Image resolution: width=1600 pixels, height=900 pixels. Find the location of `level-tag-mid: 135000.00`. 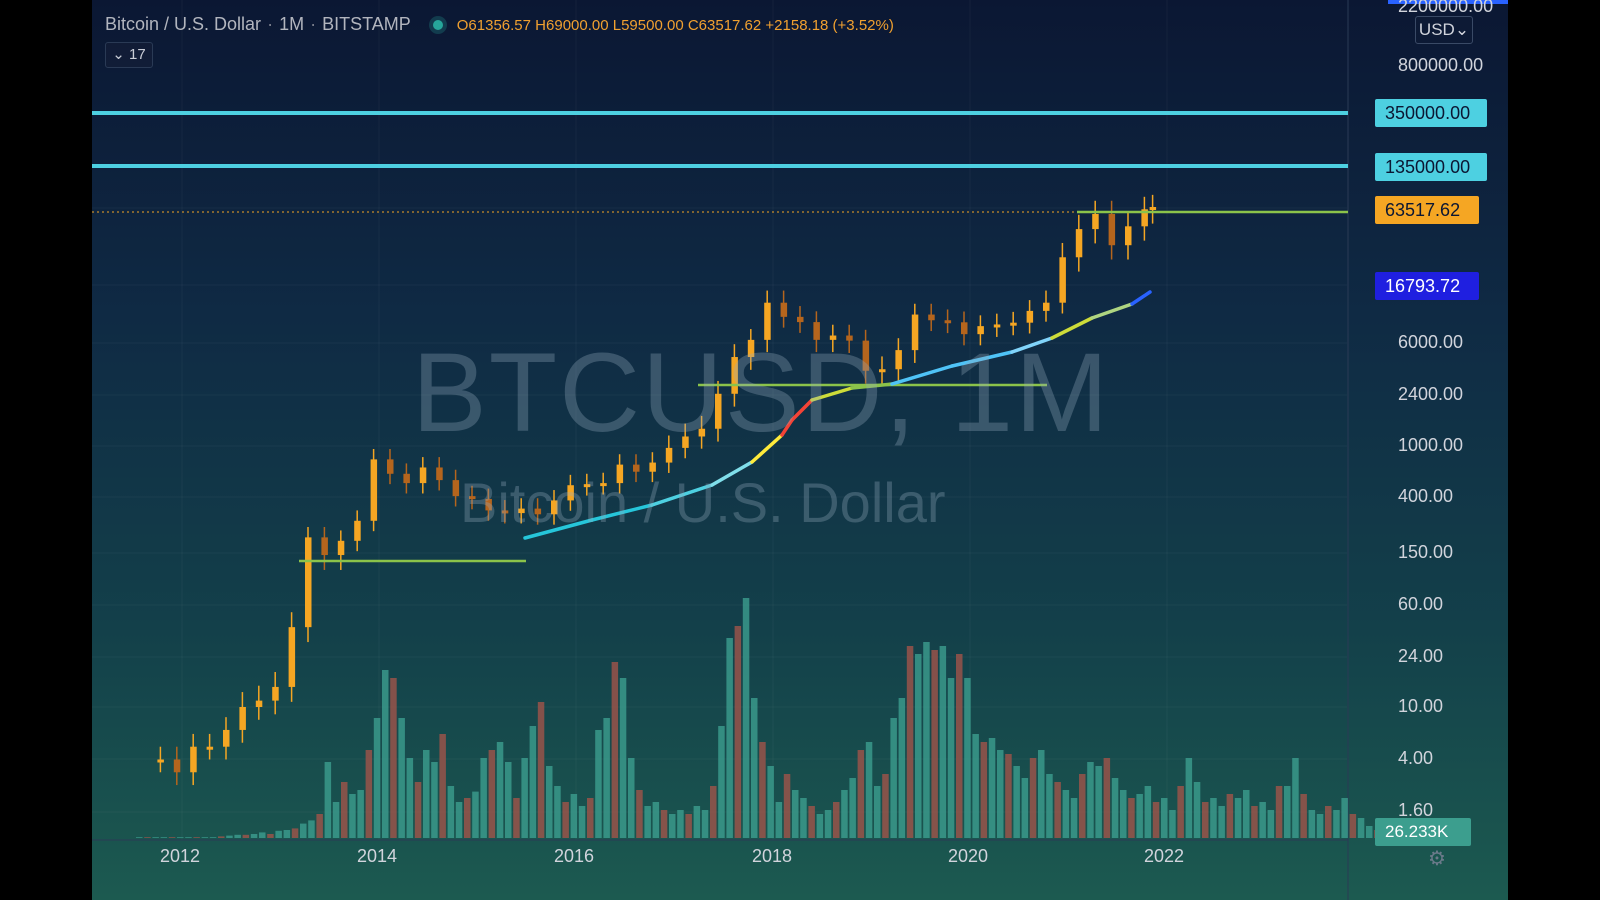

level-tag-mid: 135000.00 is located at coordinates (1431, 167).